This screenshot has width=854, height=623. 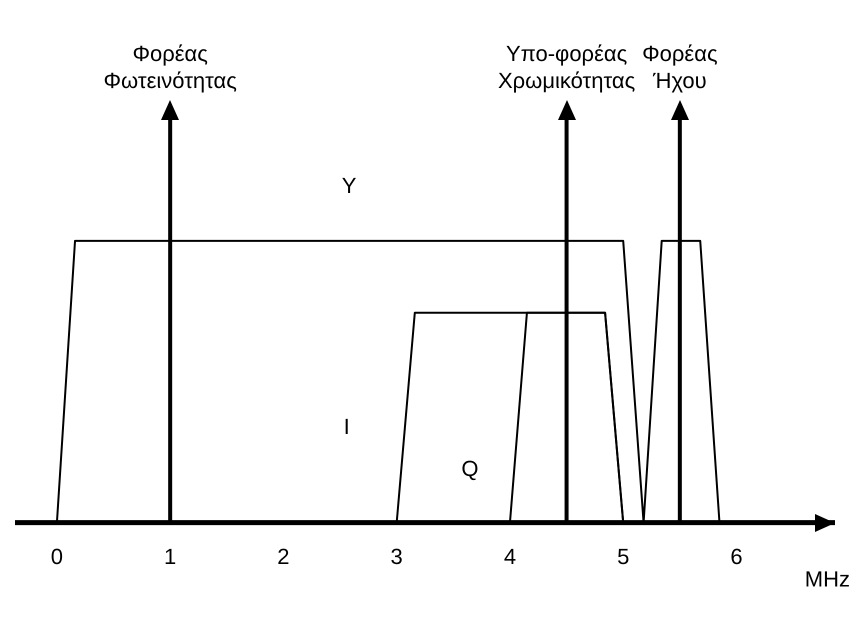 What do you see at coordinates (567, 67) in the screenshot?
I see `ref-line-label: Υπο-φορέας Χρωμικότητας` at bounding box center [567, 67].